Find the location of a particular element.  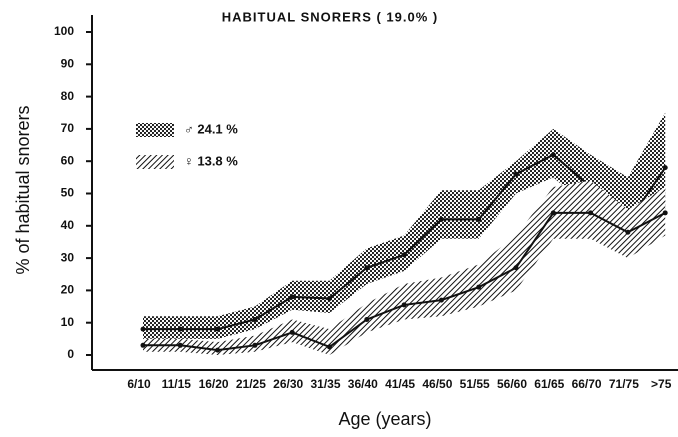

y-tick-label: 50 is located at coordinates (68, 193).